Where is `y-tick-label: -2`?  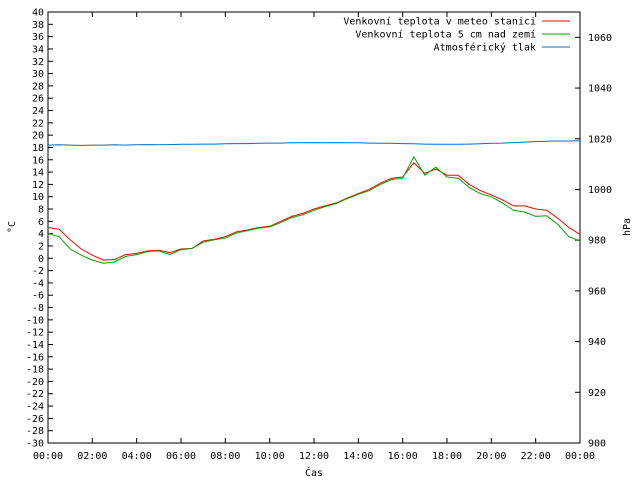 y-tick-label: -2 is located at coordinates (38, 271).